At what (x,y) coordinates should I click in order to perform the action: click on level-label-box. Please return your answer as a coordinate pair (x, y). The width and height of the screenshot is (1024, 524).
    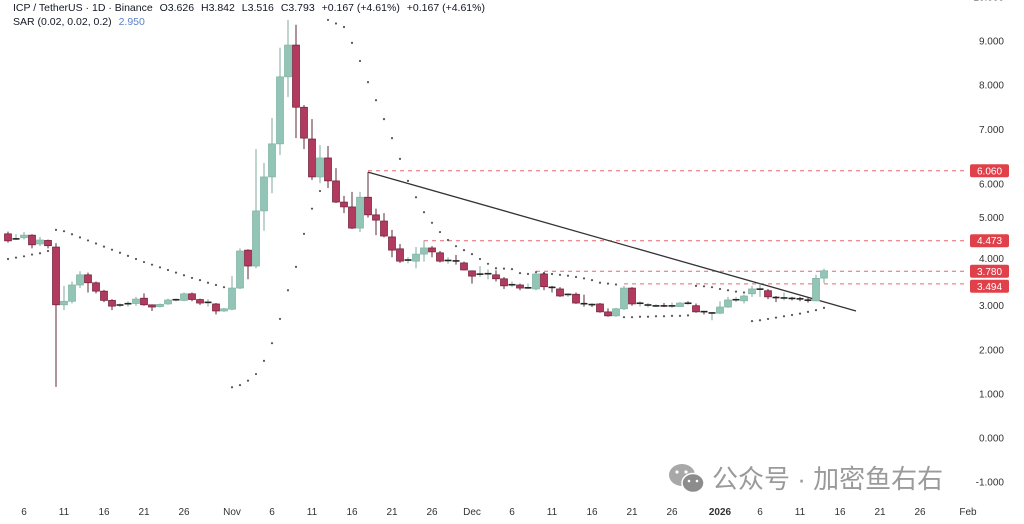
    Looking at the image, I should click on (989, 286).